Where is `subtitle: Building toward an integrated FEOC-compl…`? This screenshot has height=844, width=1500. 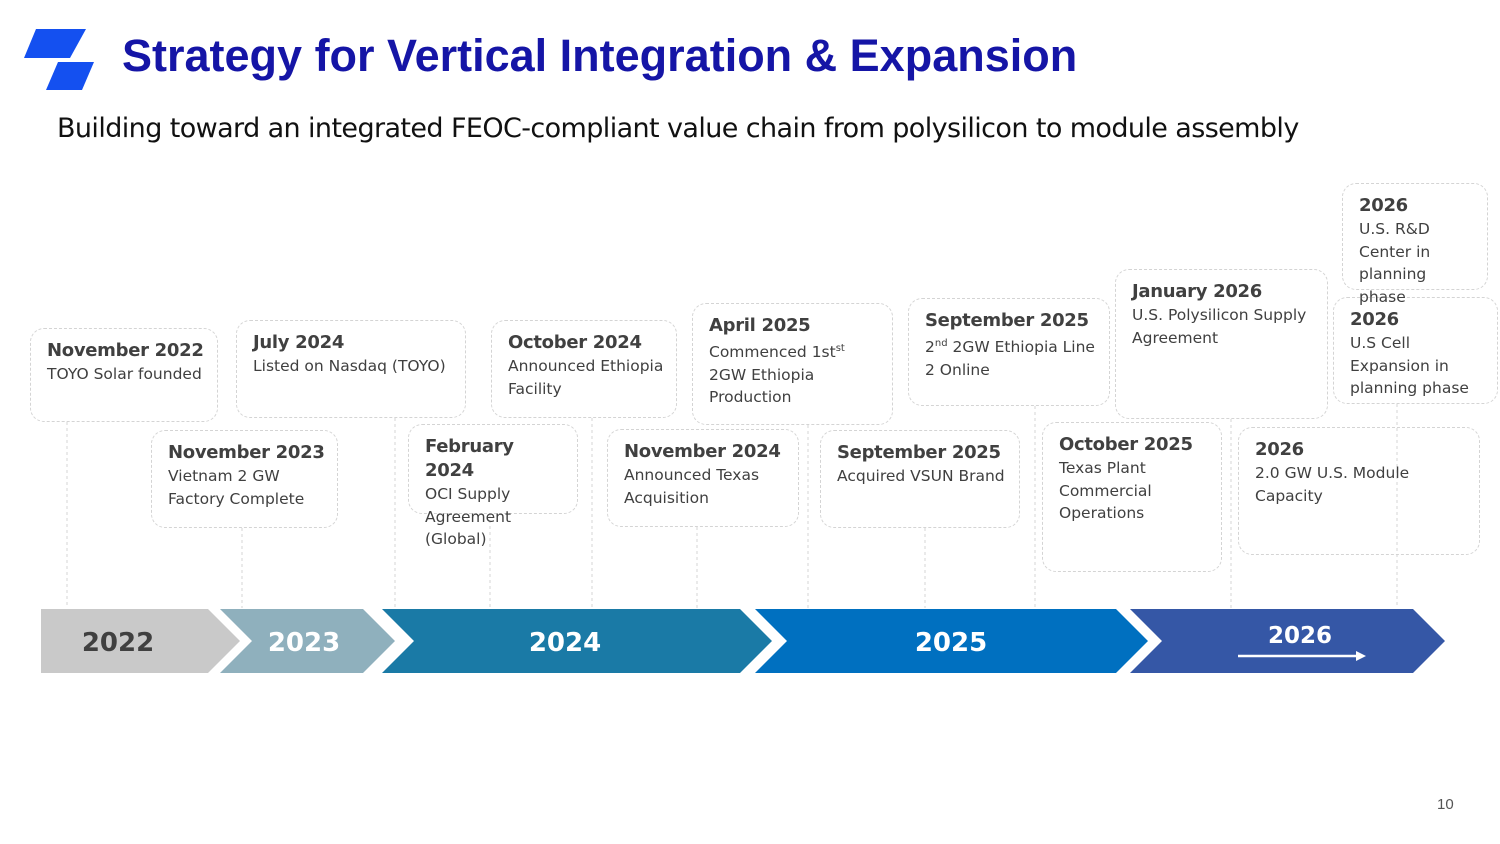
subtitle: Building toward an integrated FEOC-compl… is located at coordinates (678, 128).